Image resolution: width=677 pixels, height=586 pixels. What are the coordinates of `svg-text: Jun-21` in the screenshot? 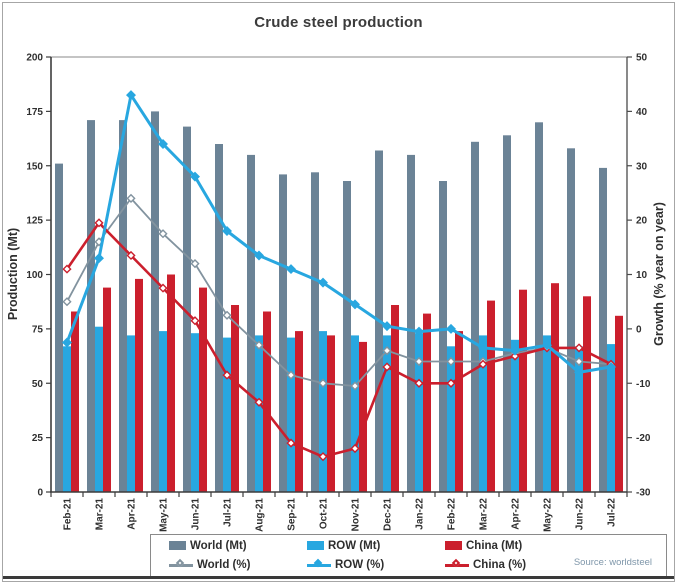 It's located at (196, 514).